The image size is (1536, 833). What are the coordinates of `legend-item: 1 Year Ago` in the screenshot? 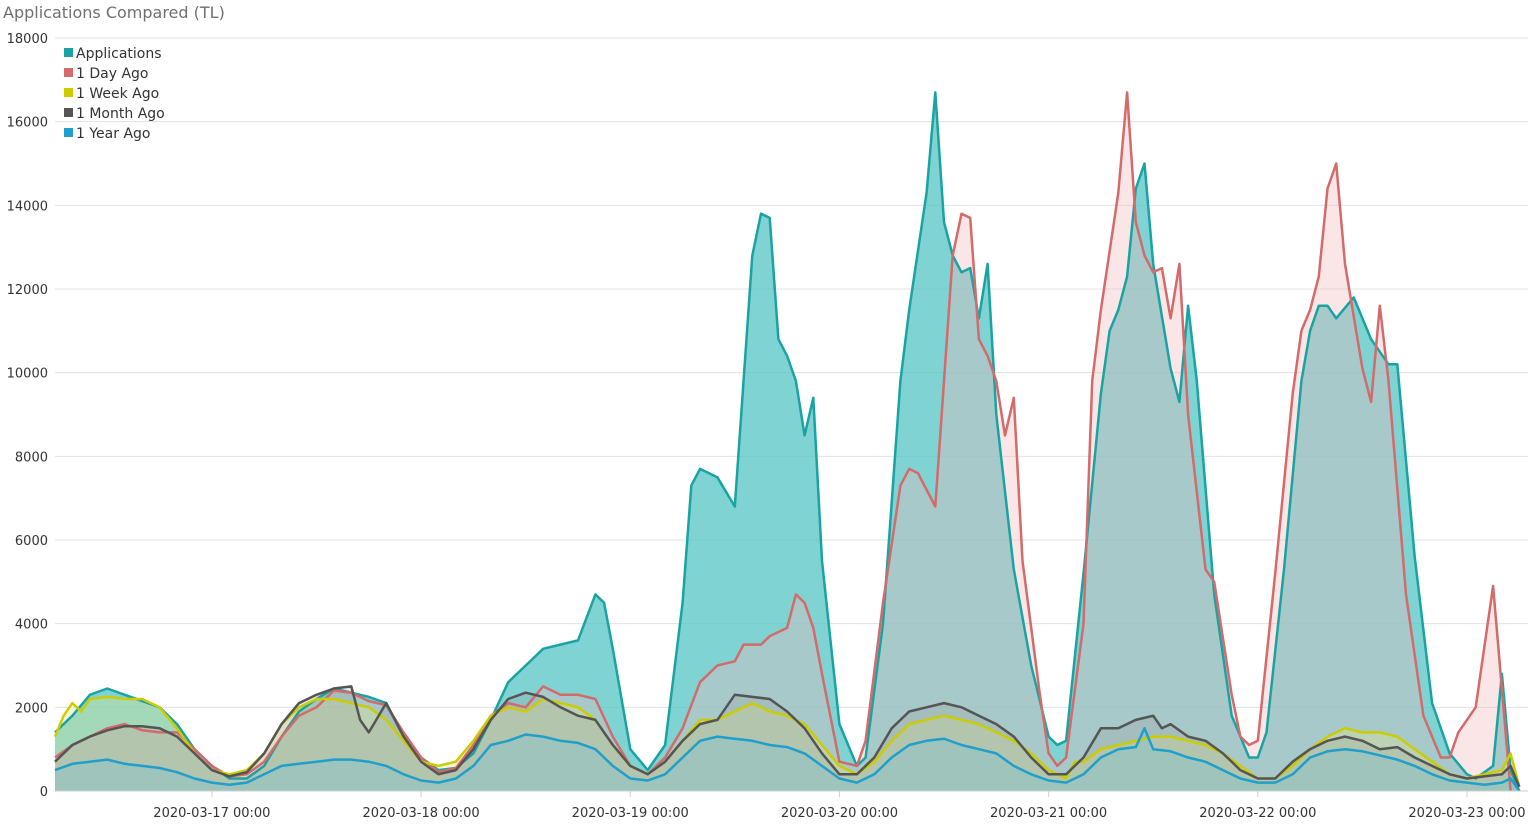 It's located at (107, 134).